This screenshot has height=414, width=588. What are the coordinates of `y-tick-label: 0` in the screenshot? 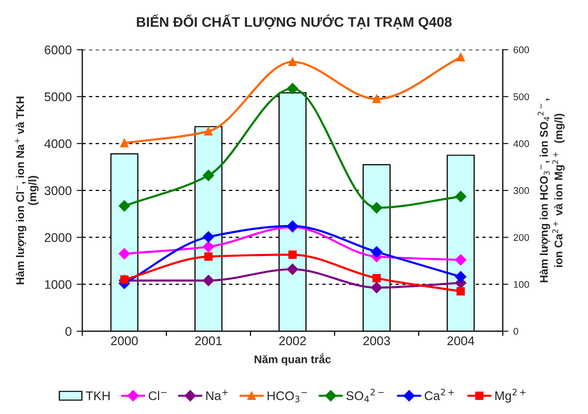 It's located at (68, 331).